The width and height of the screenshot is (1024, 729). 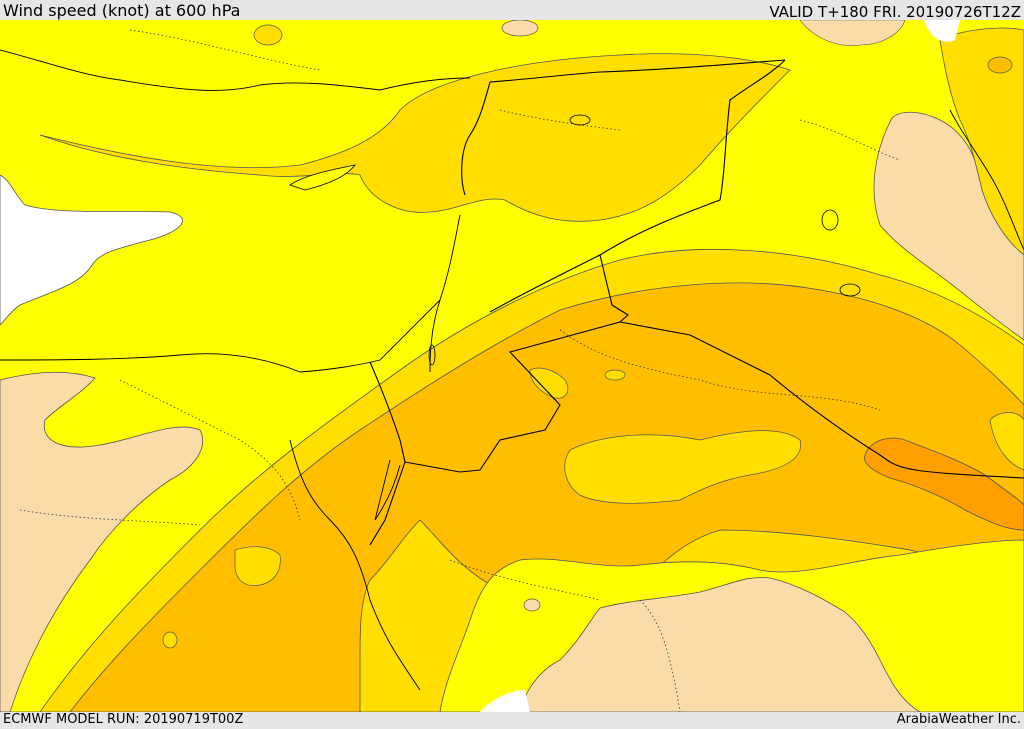 What do you see at coordinates (91, 250) in the screenshot?
I see `white-zone-west` at bounding box center [91, 250].